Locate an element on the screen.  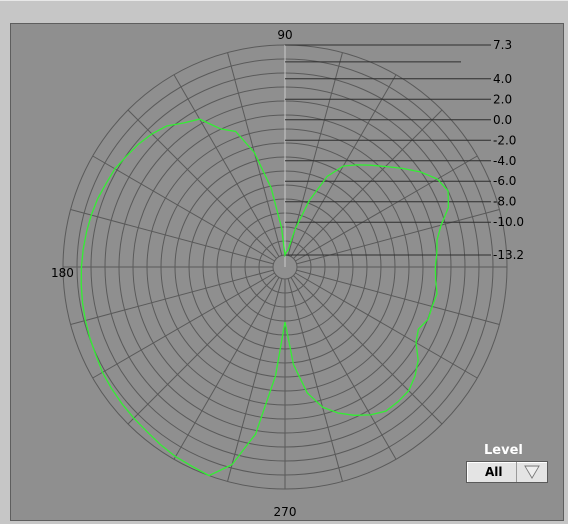
triangle-down-icon is located at coordinates (531, 472).